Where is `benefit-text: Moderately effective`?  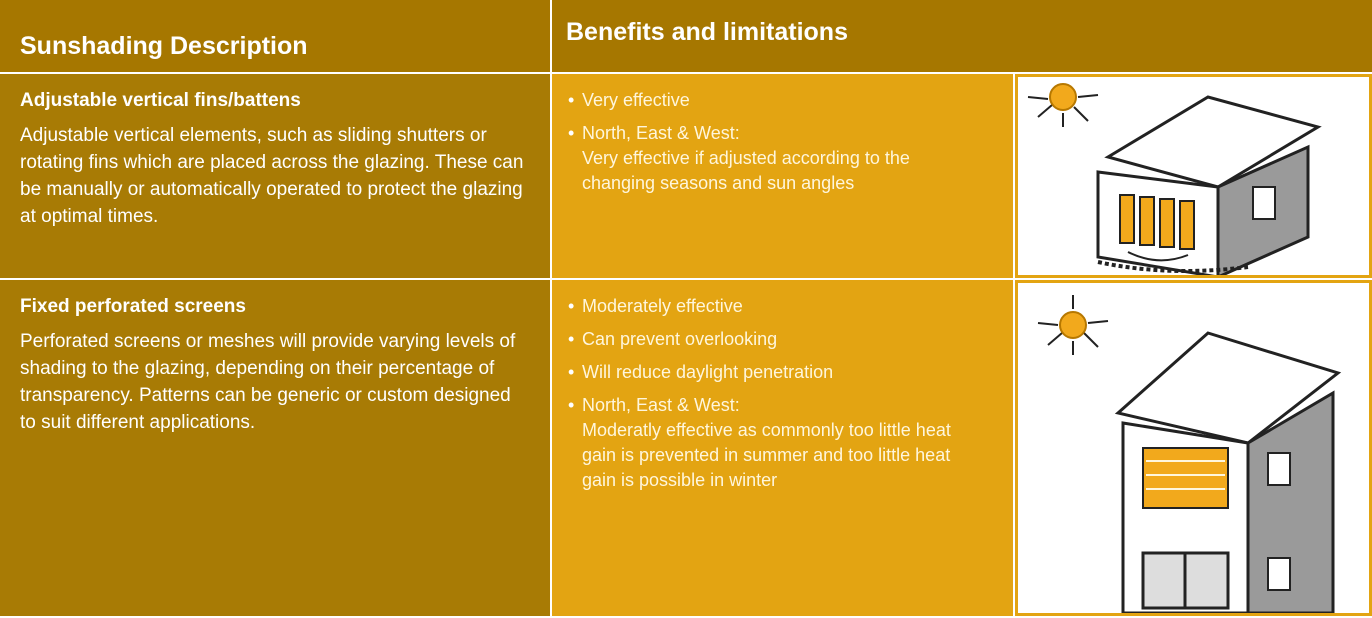 benefit-text: Moderately effective is located at coordinates (662, 306).